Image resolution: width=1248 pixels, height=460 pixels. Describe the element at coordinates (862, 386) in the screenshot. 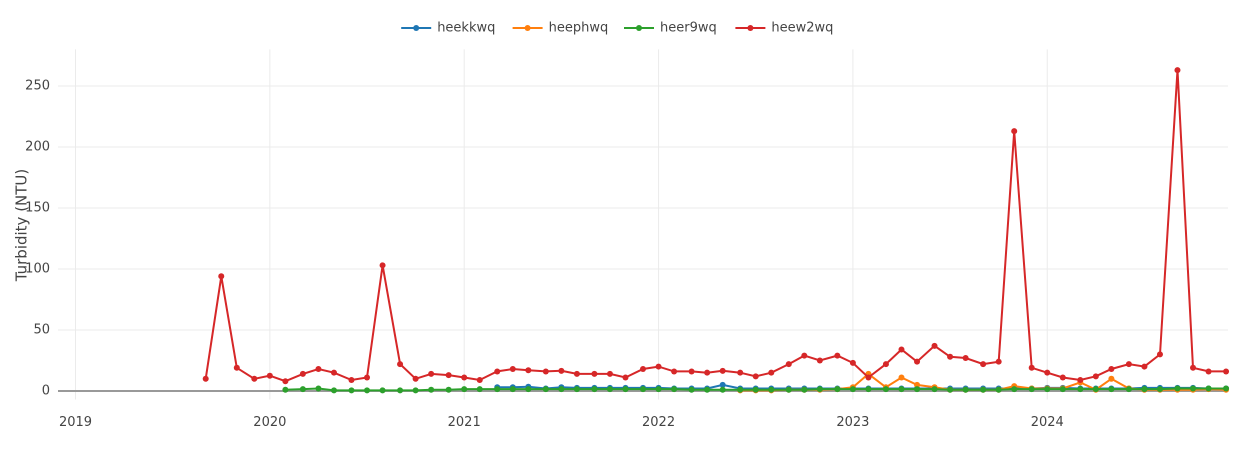

I see `series-line` at that location.